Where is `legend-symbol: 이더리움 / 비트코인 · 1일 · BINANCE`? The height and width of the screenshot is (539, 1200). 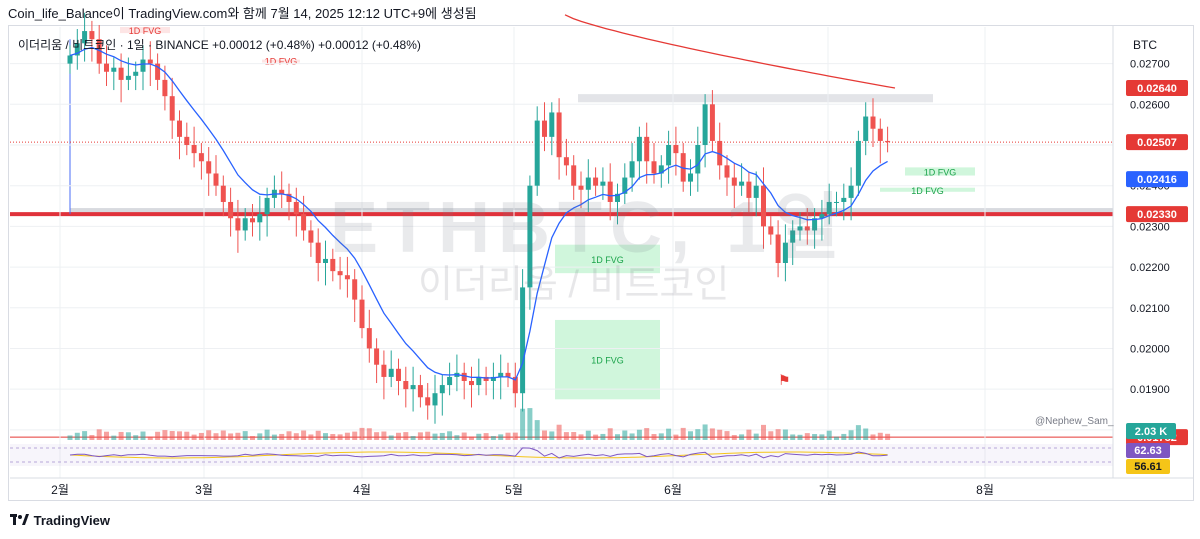 legend-symbol: 이더리움 / 비트코인 · 1일 · BINANCE is located at coordinates (113, 45).